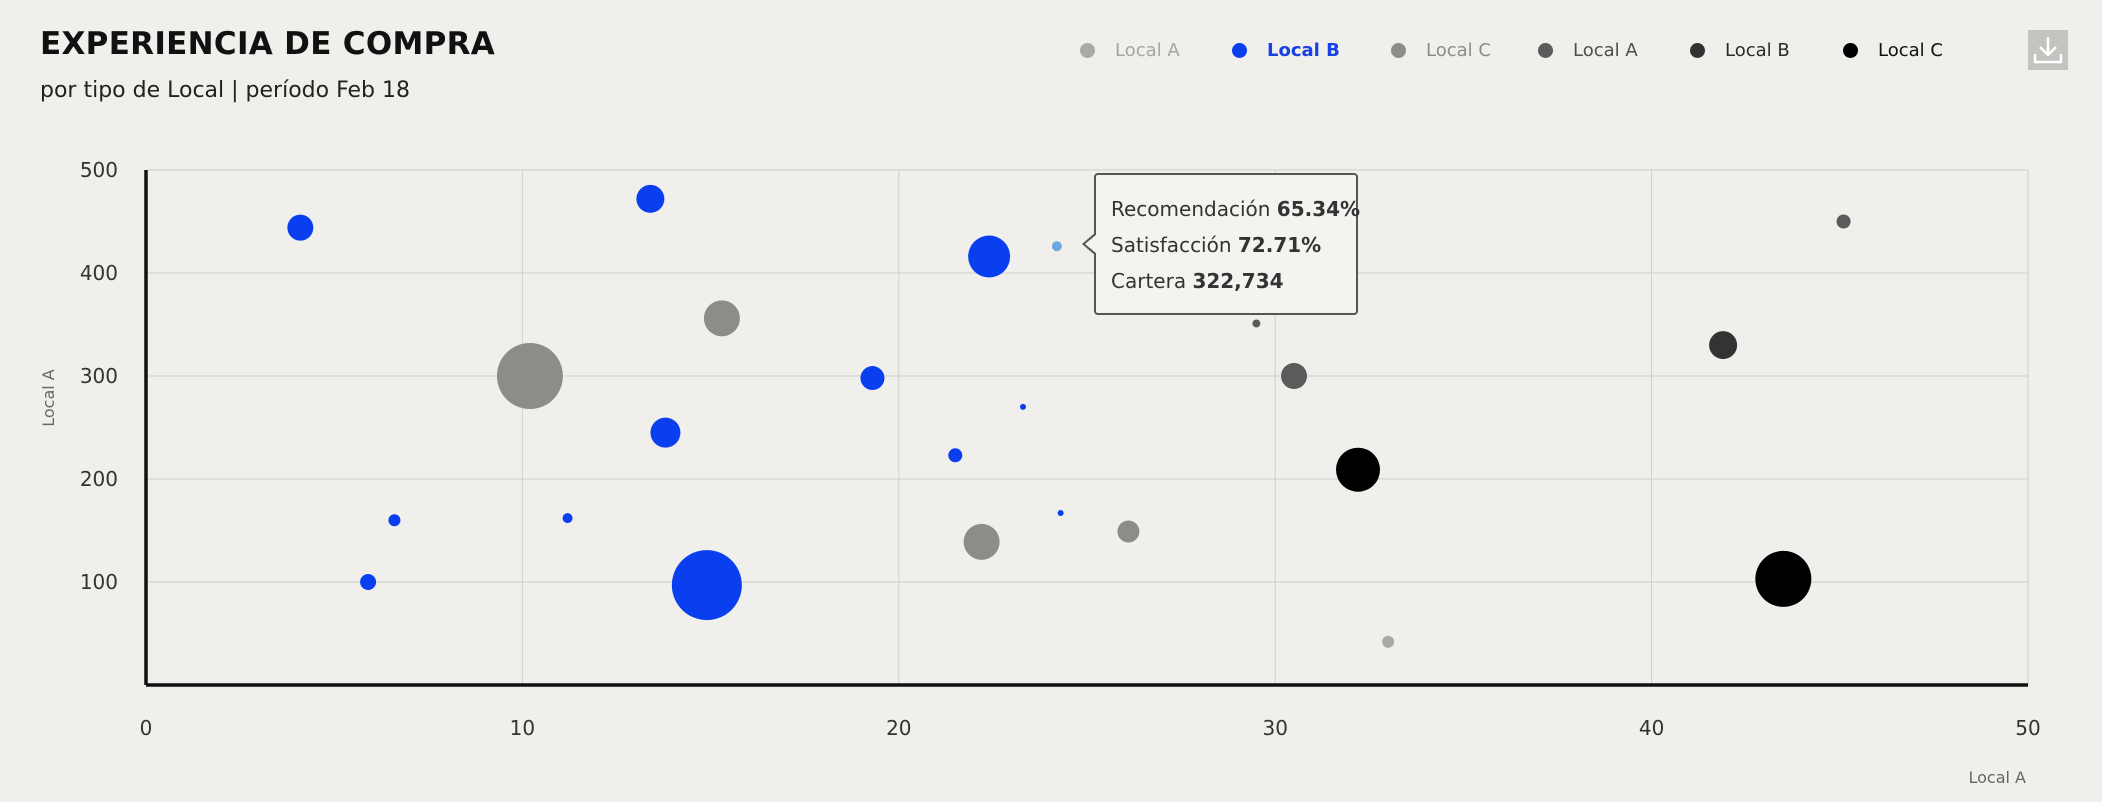 Image resolution: width=2102 pixels, height=802 pixels. I want to click on download-button, so click(2048, 50).